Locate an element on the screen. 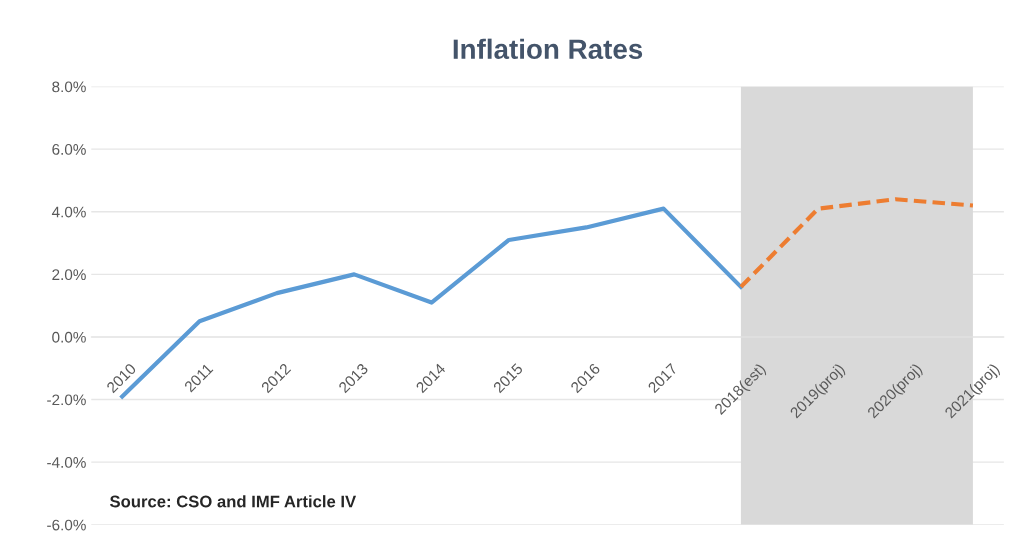  y-tick-label: 4.0% is located at coordinates (68, 212).